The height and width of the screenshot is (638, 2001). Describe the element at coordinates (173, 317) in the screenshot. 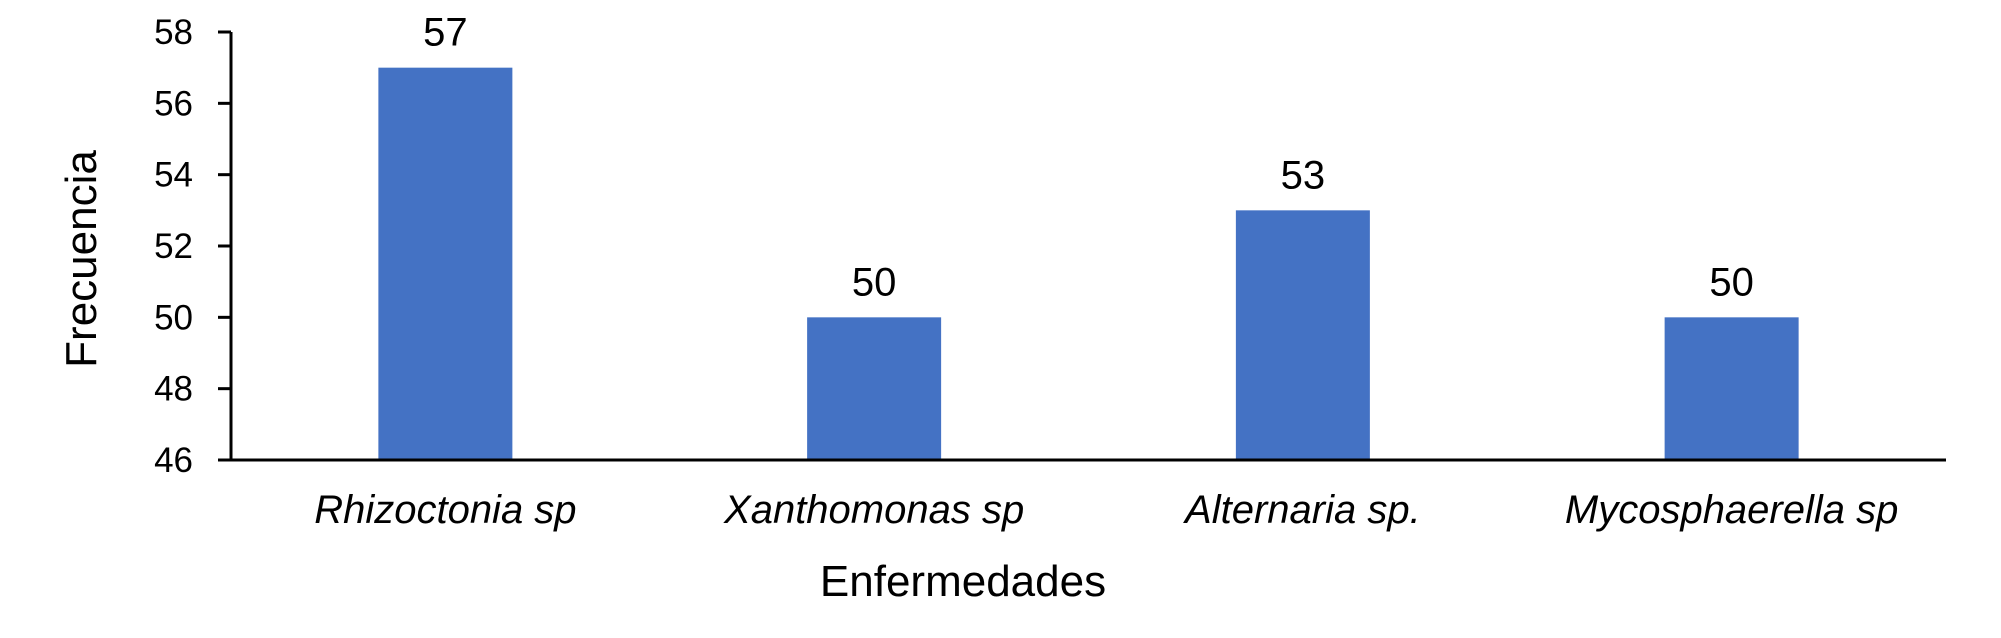

I see `y-tick-label: 50` at that location.